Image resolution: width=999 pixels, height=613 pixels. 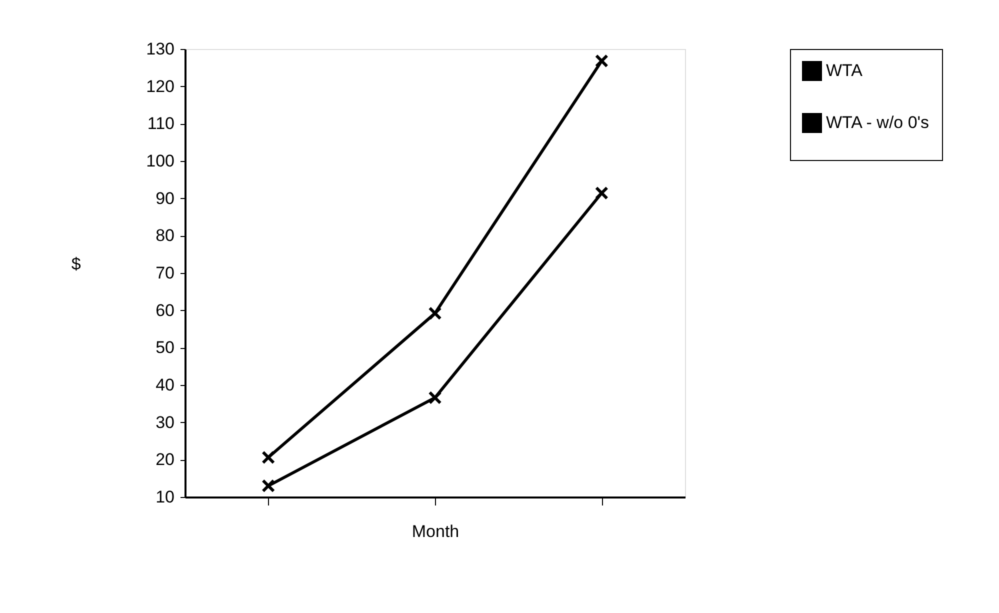 I want to click on y-tick-label: 90, so click(x=165, y=198).